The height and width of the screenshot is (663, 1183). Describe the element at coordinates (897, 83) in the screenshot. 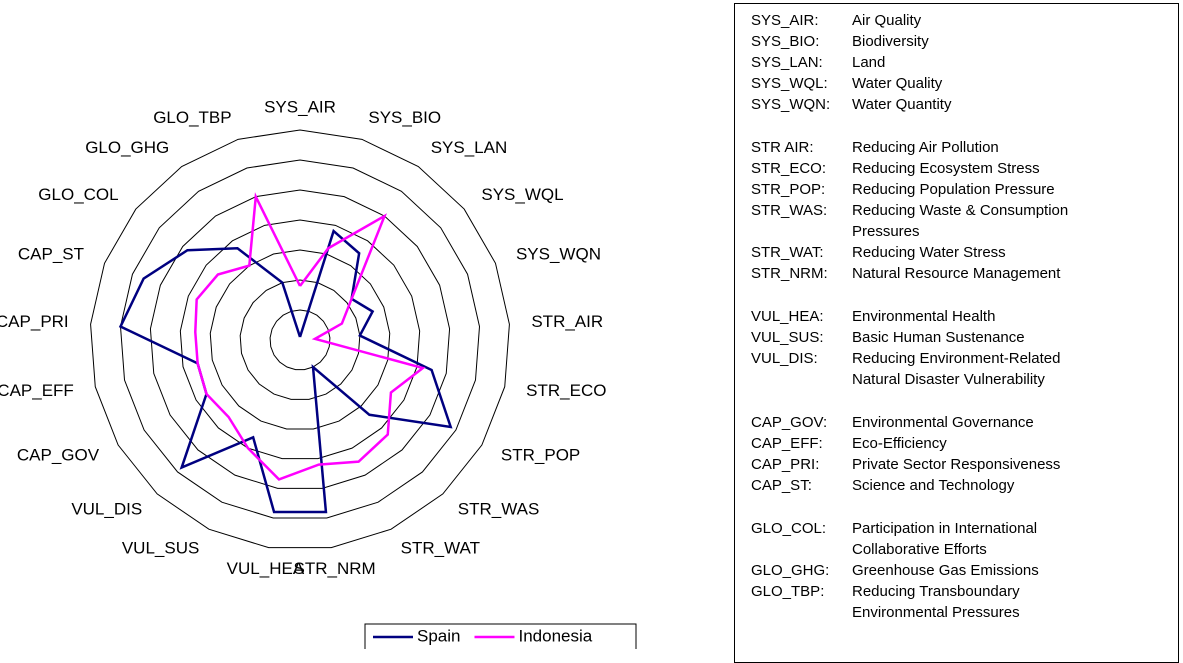

I see `description-line: Water Quality` at that location.